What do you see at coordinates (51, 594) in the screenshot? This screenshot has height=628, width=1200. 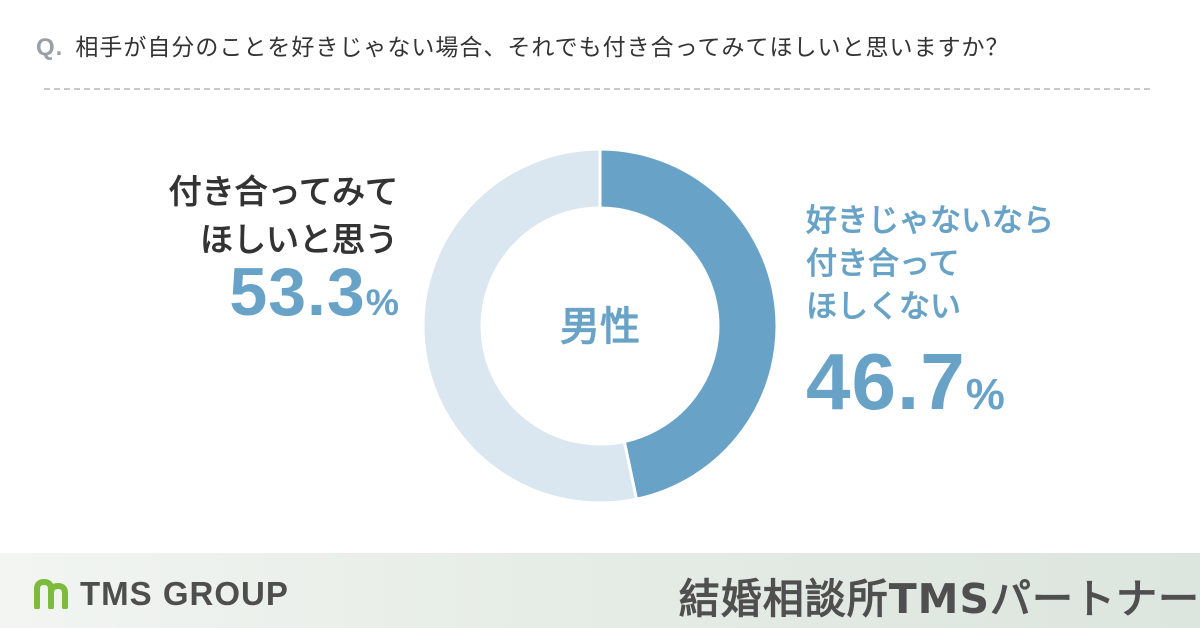 I see `tms-logo-icon` at bounding box center [51, 594].